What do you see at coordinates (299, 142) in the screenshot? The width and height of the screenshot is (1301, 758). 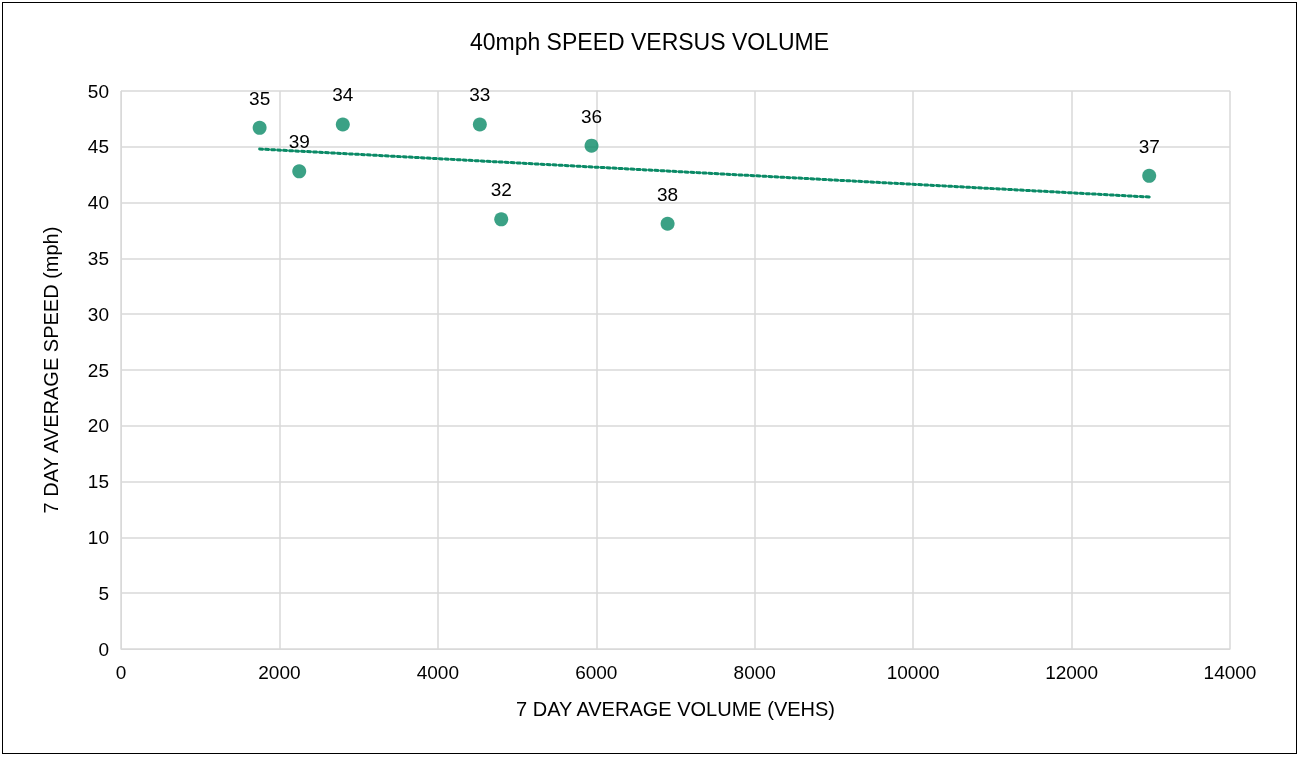 I see `annotation: 39` at bounding box center [299, 142].